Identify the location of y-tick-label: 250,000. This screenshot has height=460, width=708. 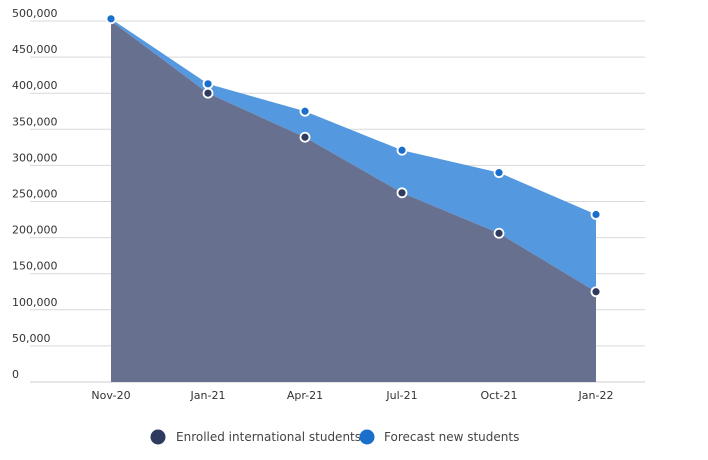
(35, 194).